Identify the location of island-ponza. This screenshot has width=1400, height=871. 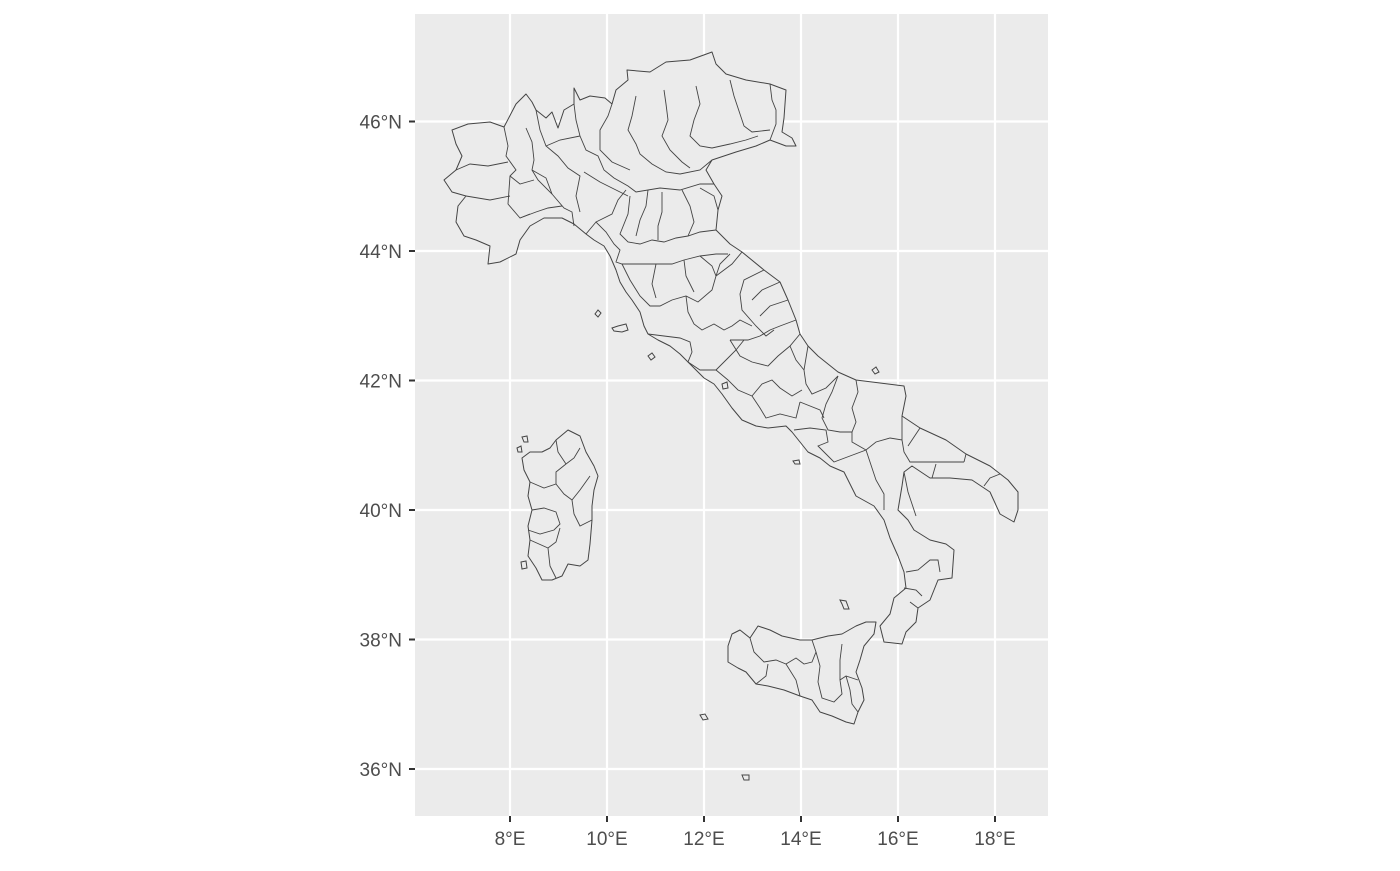
(725, 385).